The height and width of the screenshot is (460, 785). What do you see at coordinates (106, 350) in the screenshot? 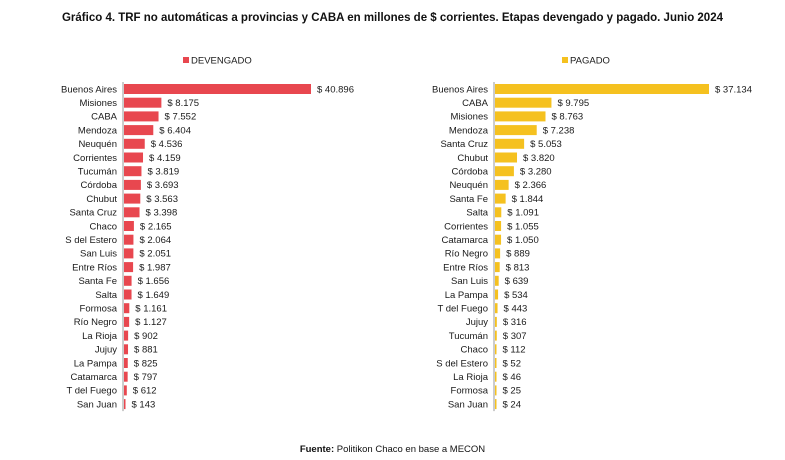
I see `devengado-category-label: Jujuy` at bounding box center [106, 350].